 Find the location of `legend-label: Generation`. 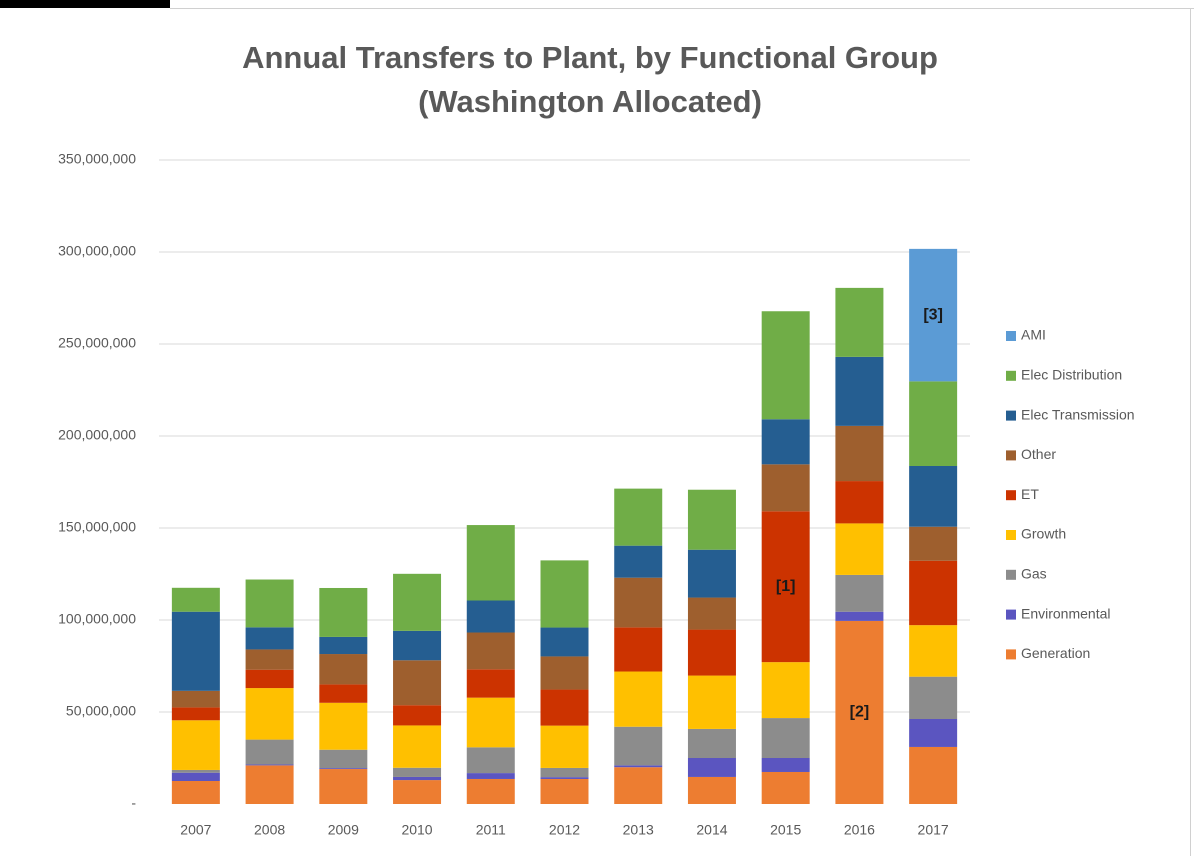

legend-label: Generation is located at coordinates (1055, 653).